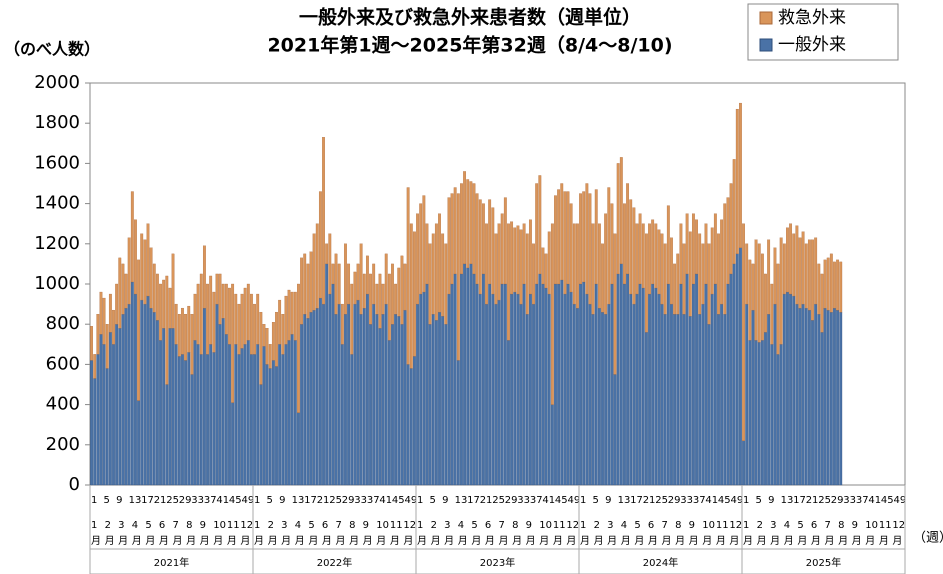 Image resolution: width=943 pixels, height=574 pixels. I want to click on x-tick-label: 37, so click(536, 500).